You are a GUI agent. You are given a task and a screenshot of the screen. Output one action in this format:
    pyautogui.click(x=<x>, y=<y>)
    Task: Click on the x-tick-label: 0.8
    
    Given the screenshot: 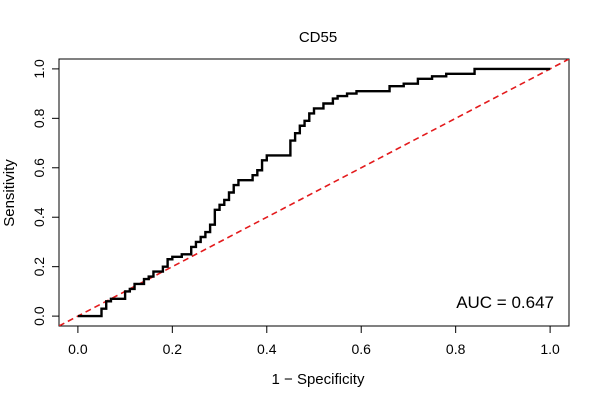 What is the action you would take?
    pyautogui.click(x=456, y=349)
    